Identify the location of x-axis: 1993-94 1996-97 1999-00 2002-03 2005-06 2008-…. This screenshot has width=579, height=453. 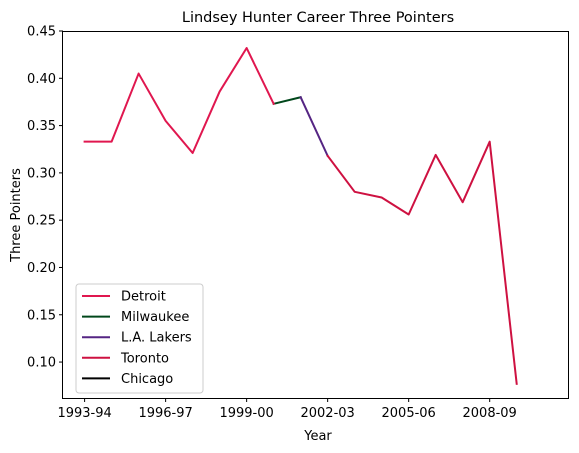
(287, 409).